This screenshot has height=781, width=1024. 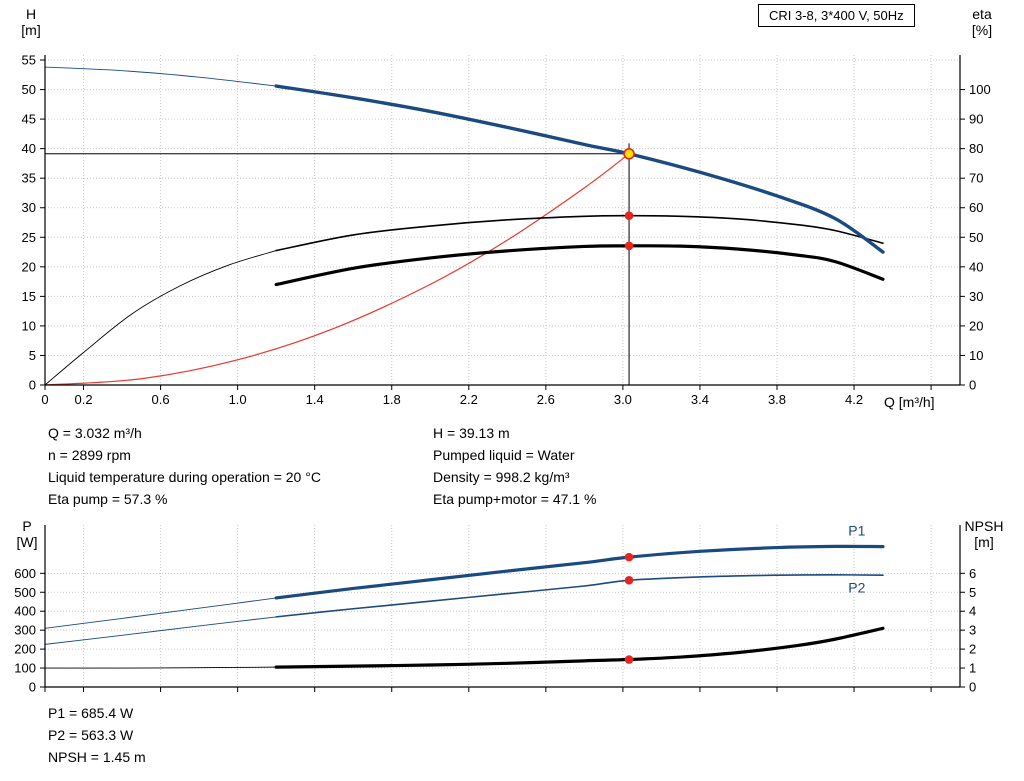 What do you see at coordinates (909, 402) in the screenshot?
I see `flow-axis-title: Q [m³/h]` at bounding box center [909, 402].